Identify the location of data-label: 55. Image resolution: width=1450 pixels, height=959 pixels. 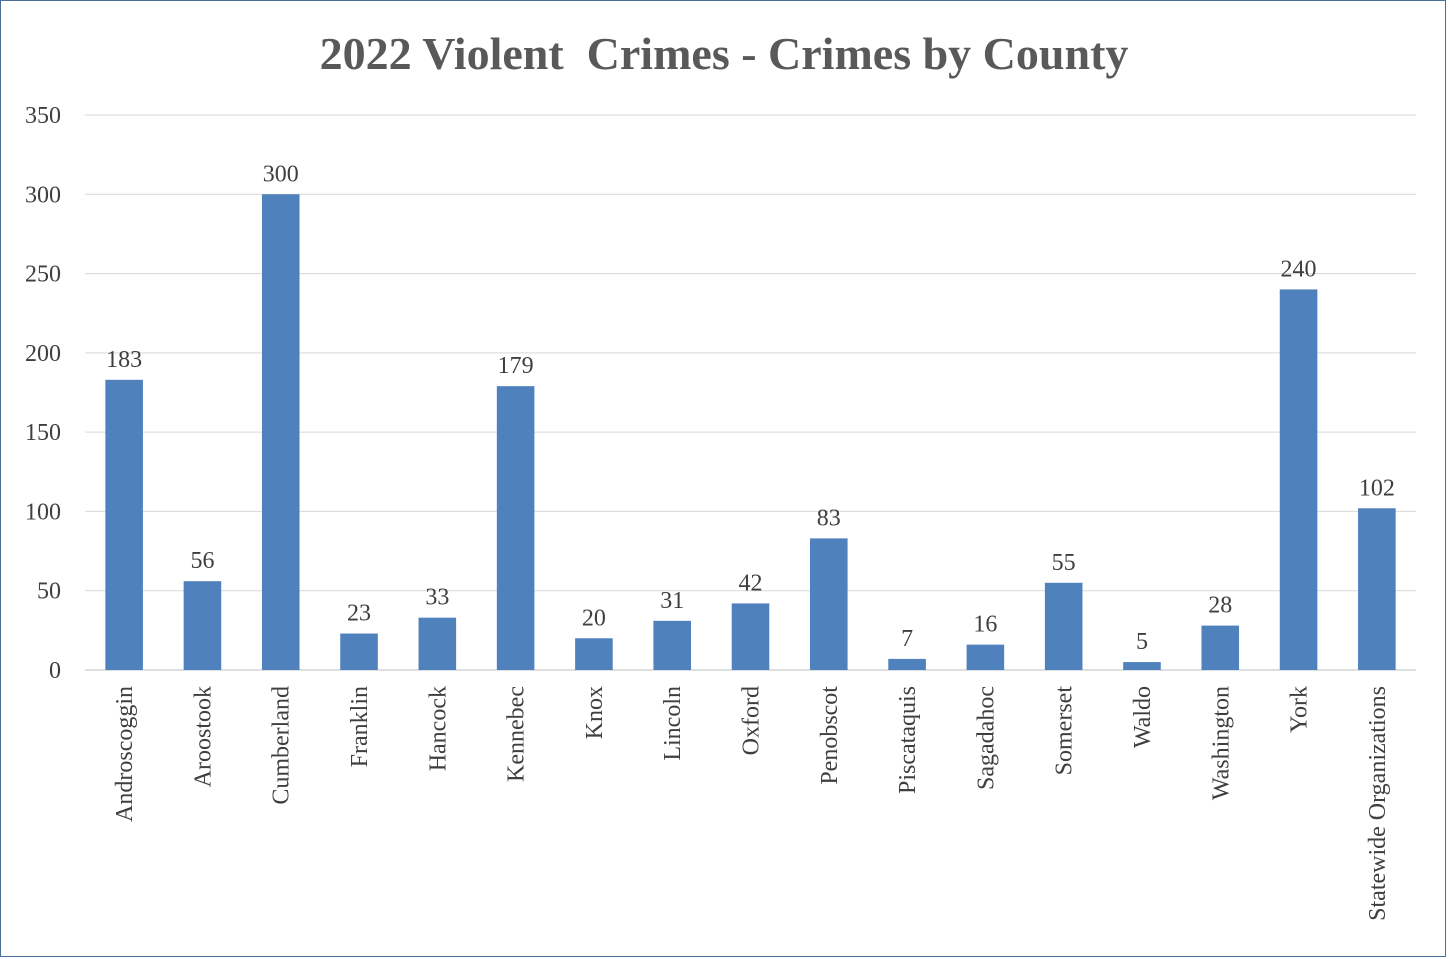
(1064, 563).